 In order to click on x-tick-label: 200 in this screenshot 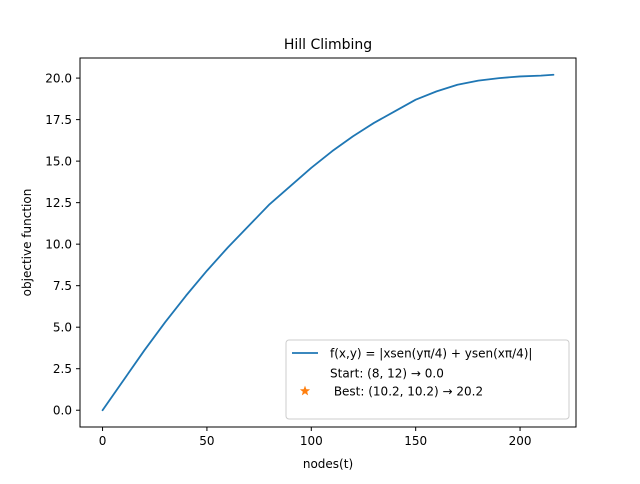, I will do `click(520, 441)`.